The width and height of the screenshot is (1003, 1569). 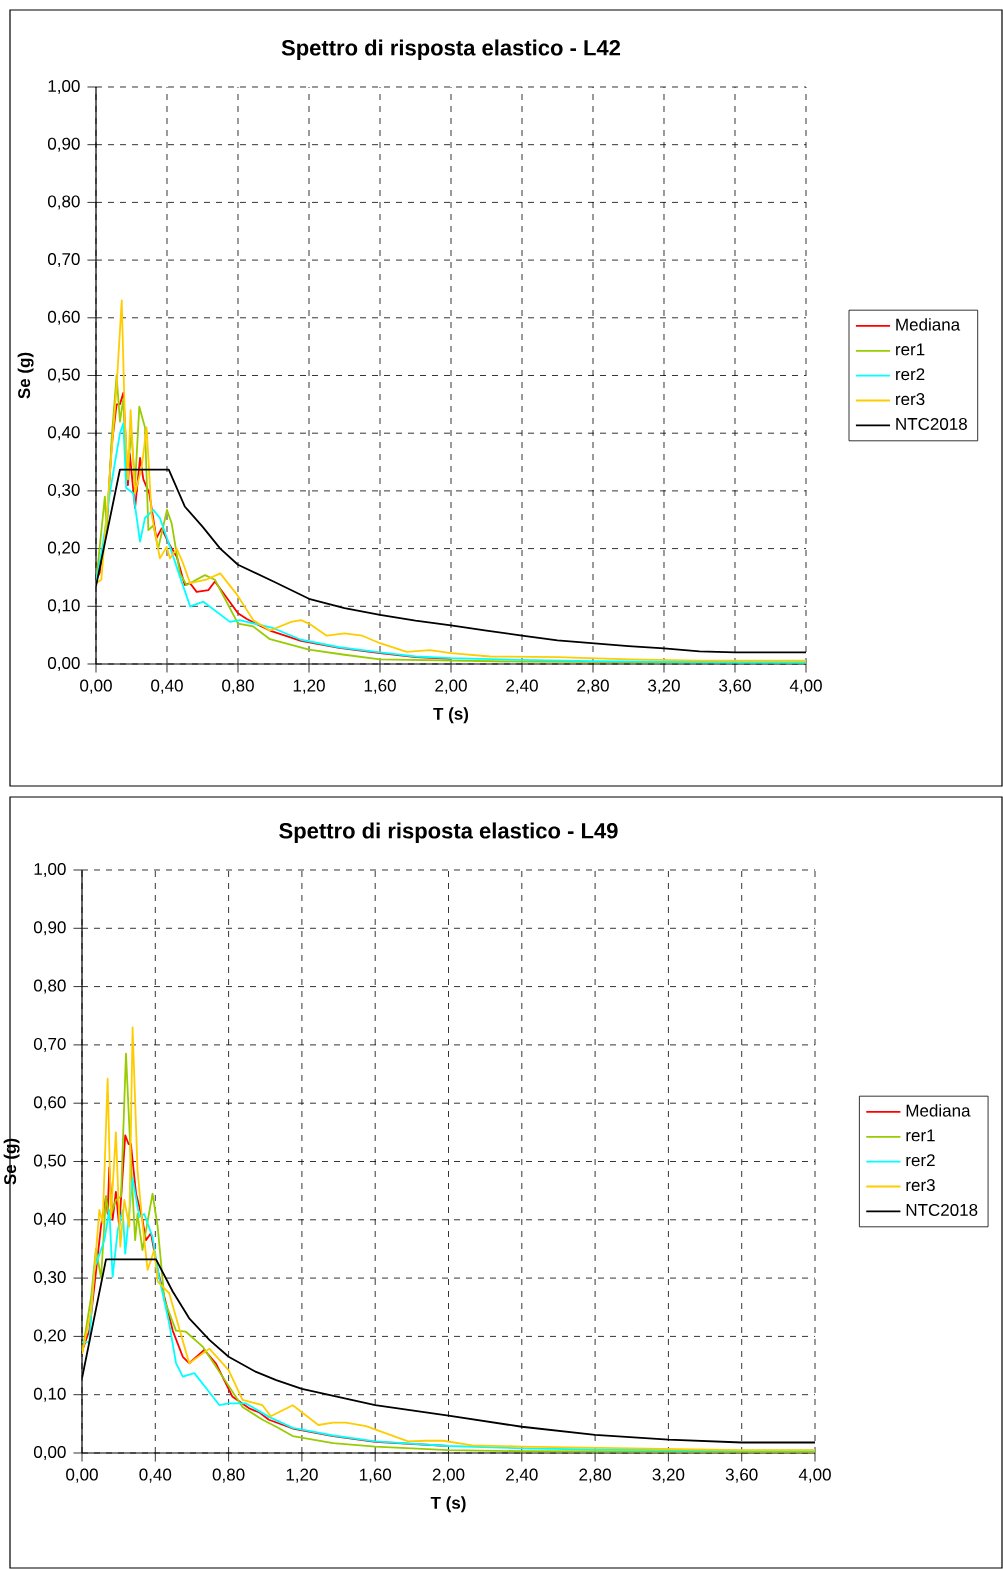 What do you see at coordinates (448, 832) in the screenshot?
I see `chart-title: Spettro di risposta elastico - L49` at bounding box center [448, 832].